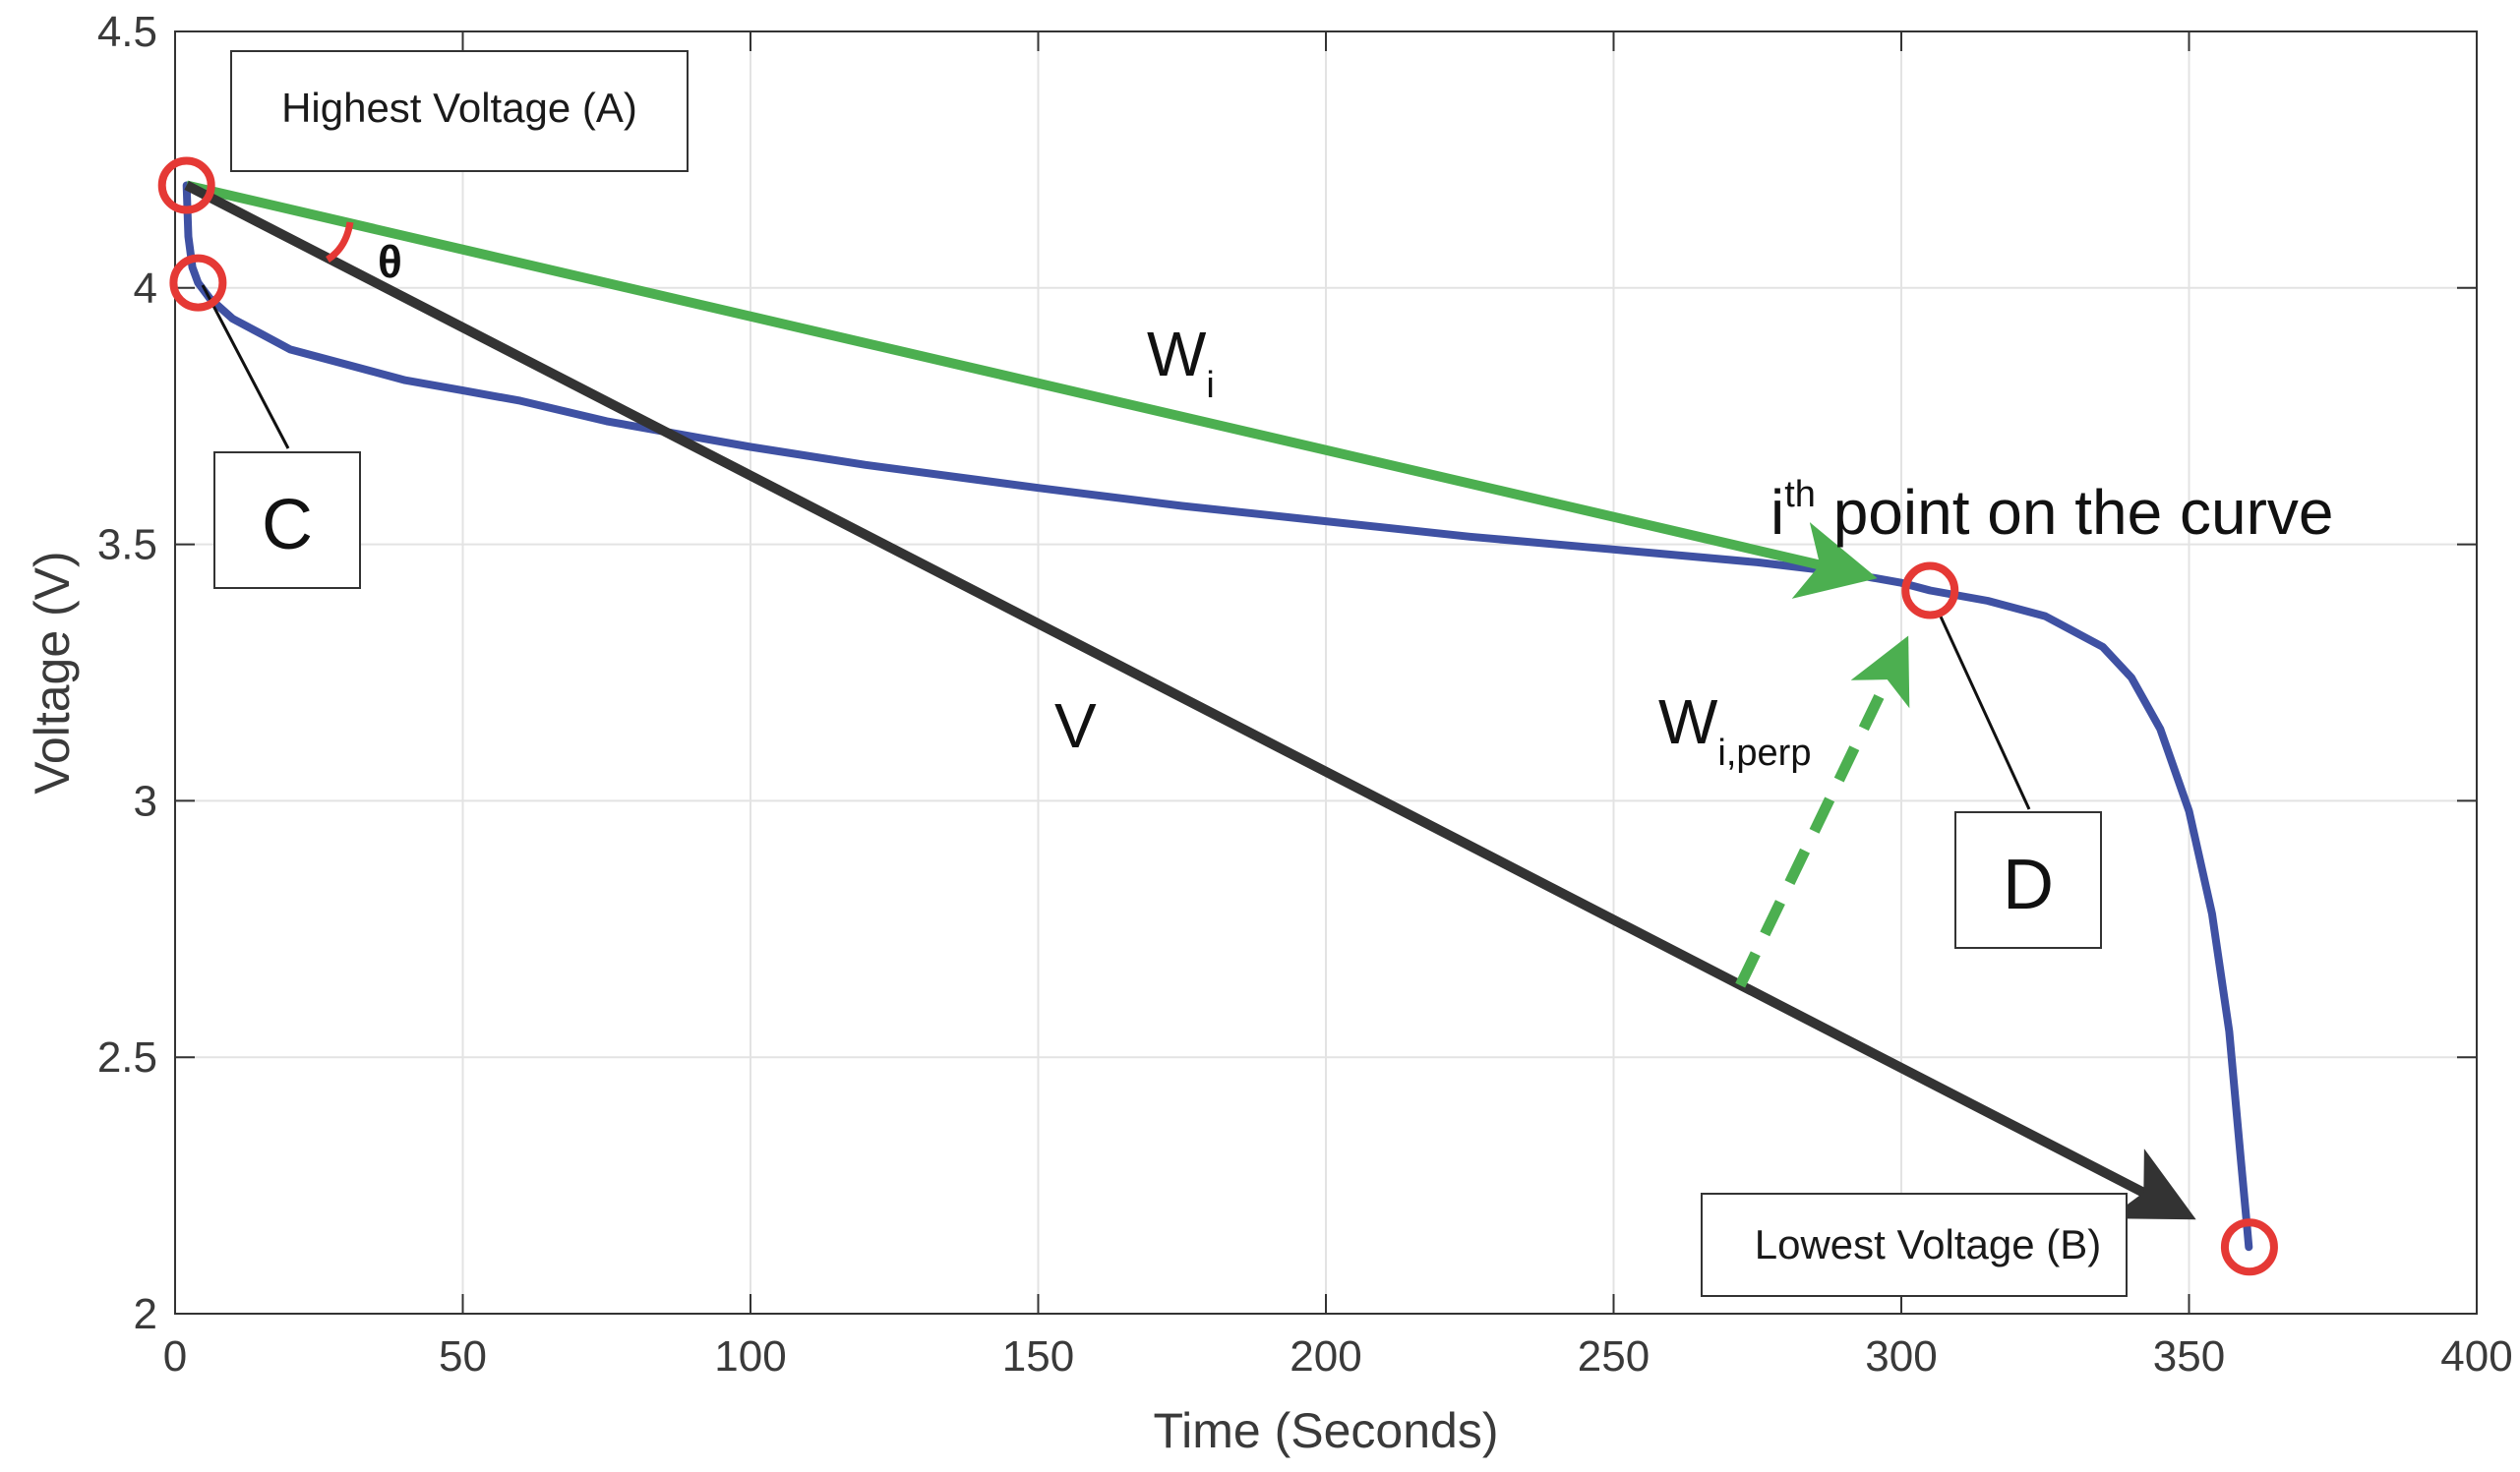  What do you see at coordinates (145, 1314) in the screenshot?
I see `y-tick-label: 2` at bounding box center [145, 1314].